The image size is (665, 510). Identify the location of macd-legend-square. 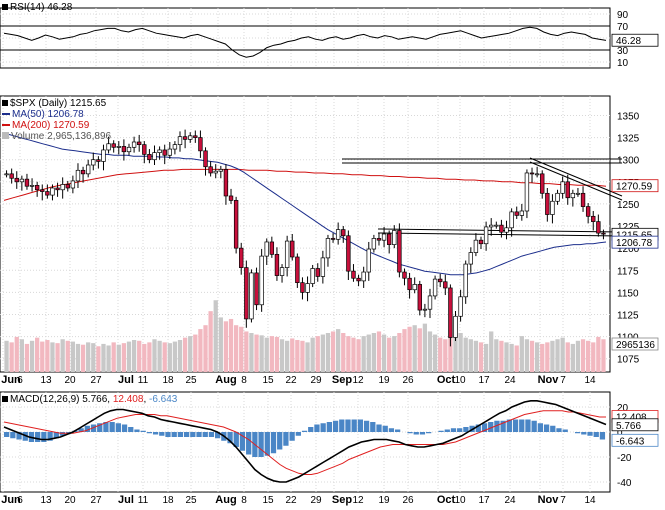
(5, 399).